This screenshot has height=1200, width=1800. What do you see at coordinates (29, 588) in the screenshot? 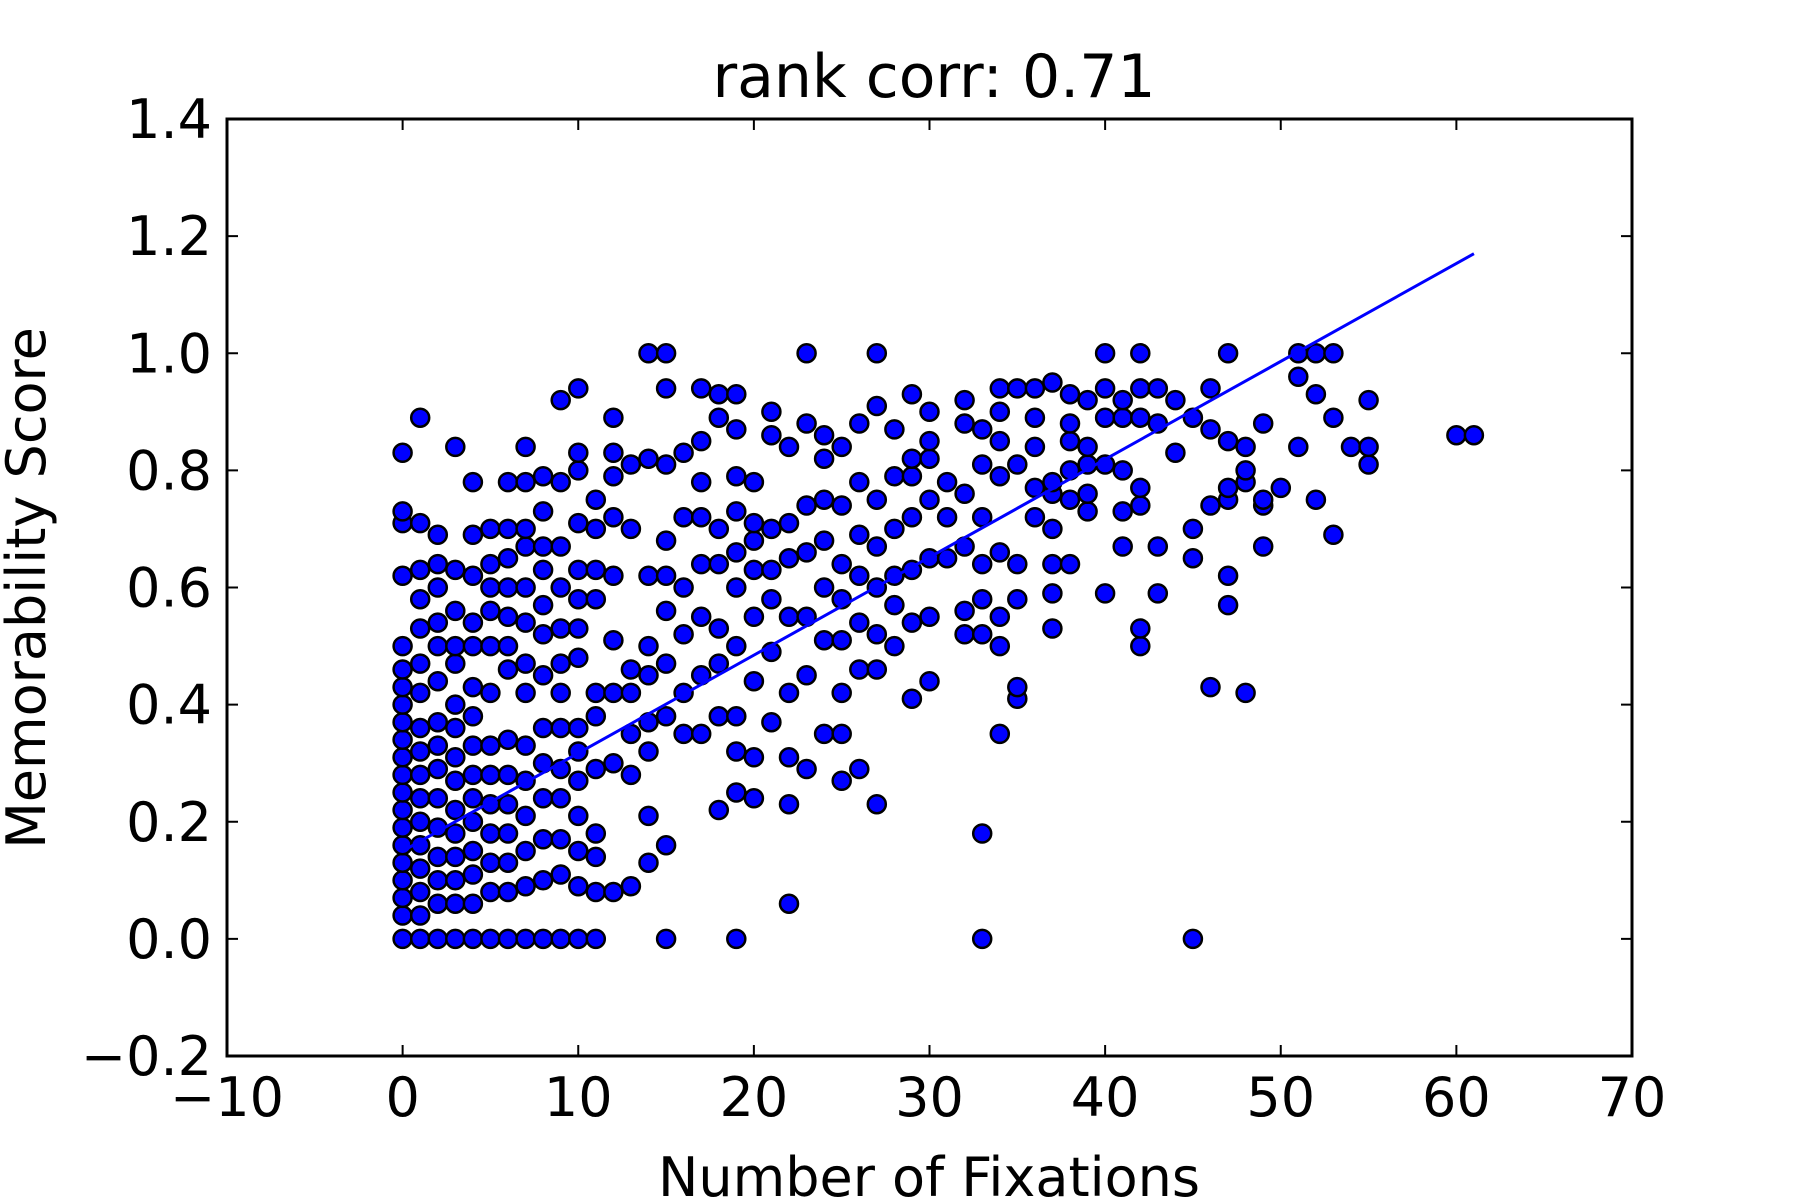
I see `y-axis-label: Memorability Score` at bounding box center [29, 588].